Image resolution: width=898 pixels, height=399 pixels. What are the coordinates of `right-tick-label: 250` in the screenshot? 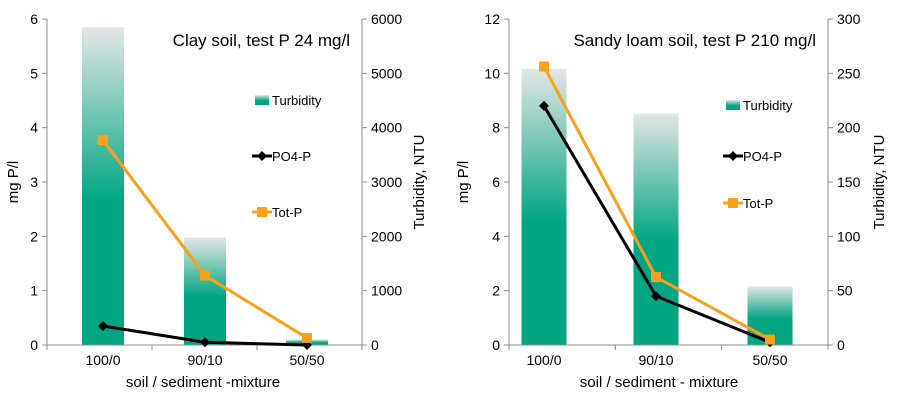 It's located at (849, 73).